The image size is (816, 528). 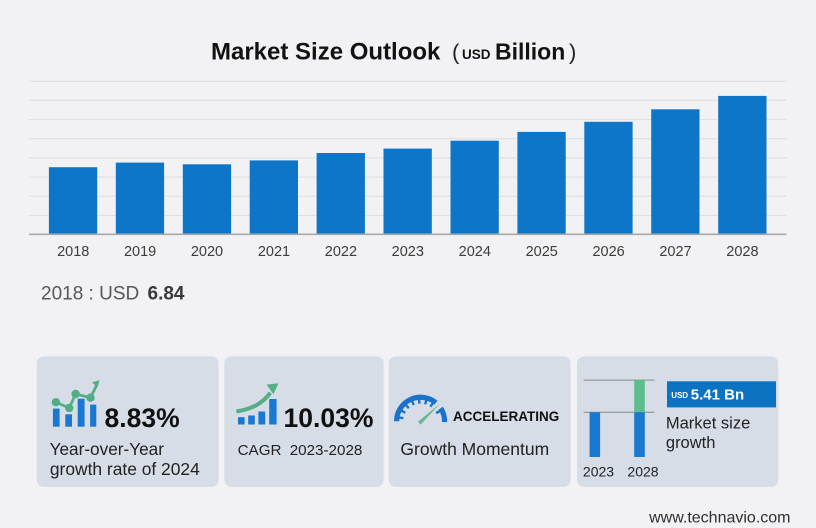 I want to click on svg-text: 5.41 Bn, so click(x=717, y=394).